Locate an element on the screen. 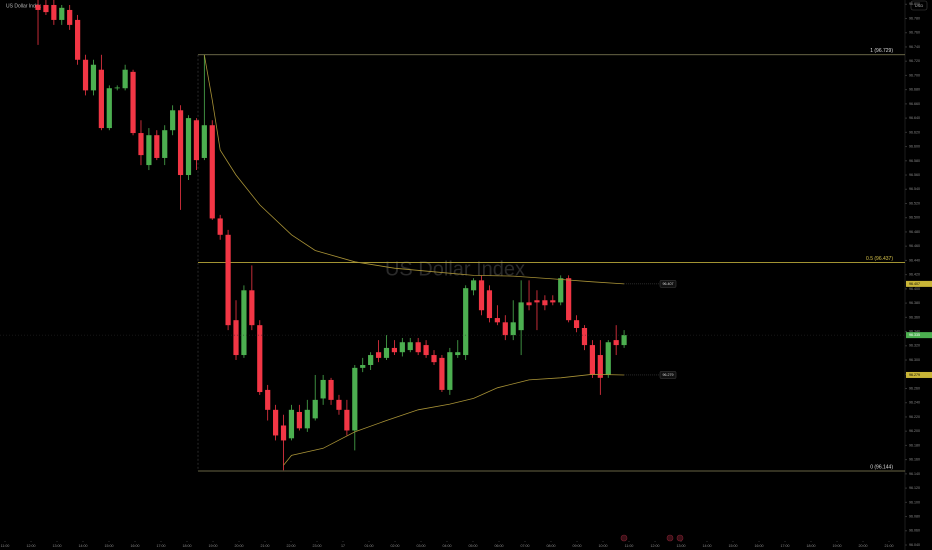 This screenshot has width=932, height=550. x-tick-label: 18:00 is located at coordinates (186, 546).